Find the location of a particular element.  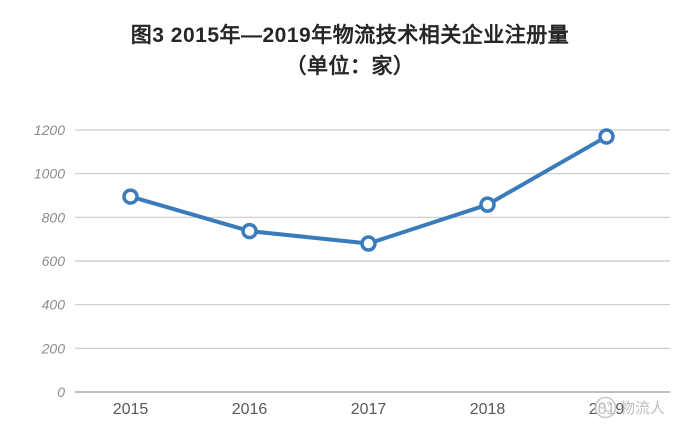

y-axis-tick-label: 200 is located at coordinates (53, 348).